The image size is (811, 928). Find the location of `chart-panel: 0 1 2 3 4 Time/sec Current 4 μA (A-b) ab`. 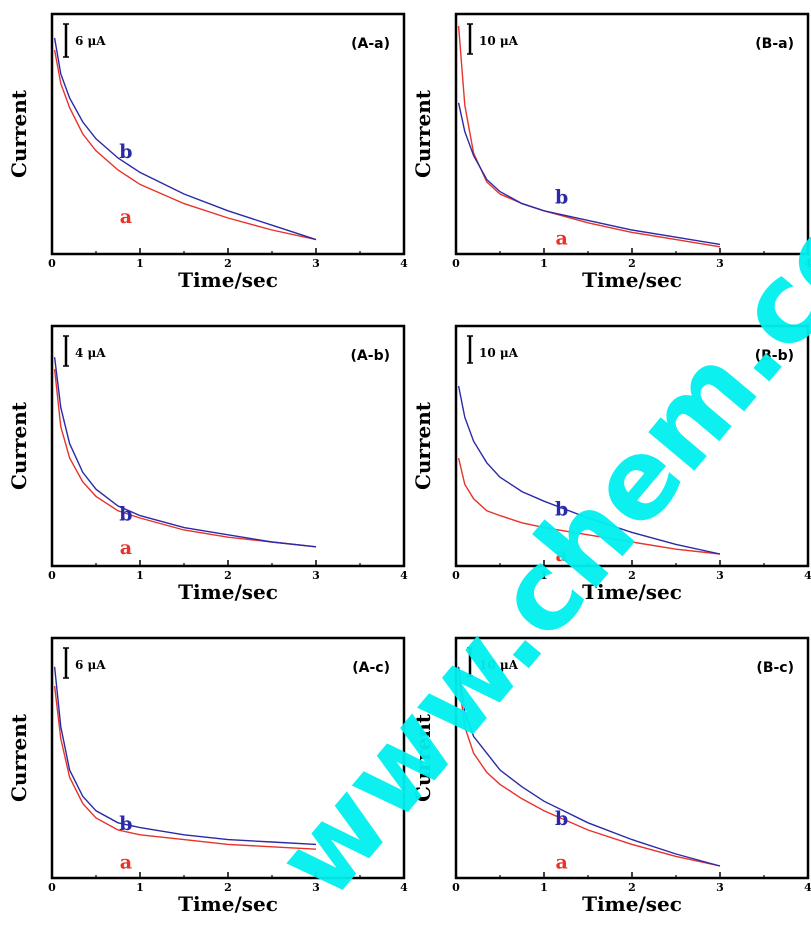

chart-panel: 0 1 2 3 4 Time/sec Current 4 μA (A-b) ab is located at coordinates (207, 464).